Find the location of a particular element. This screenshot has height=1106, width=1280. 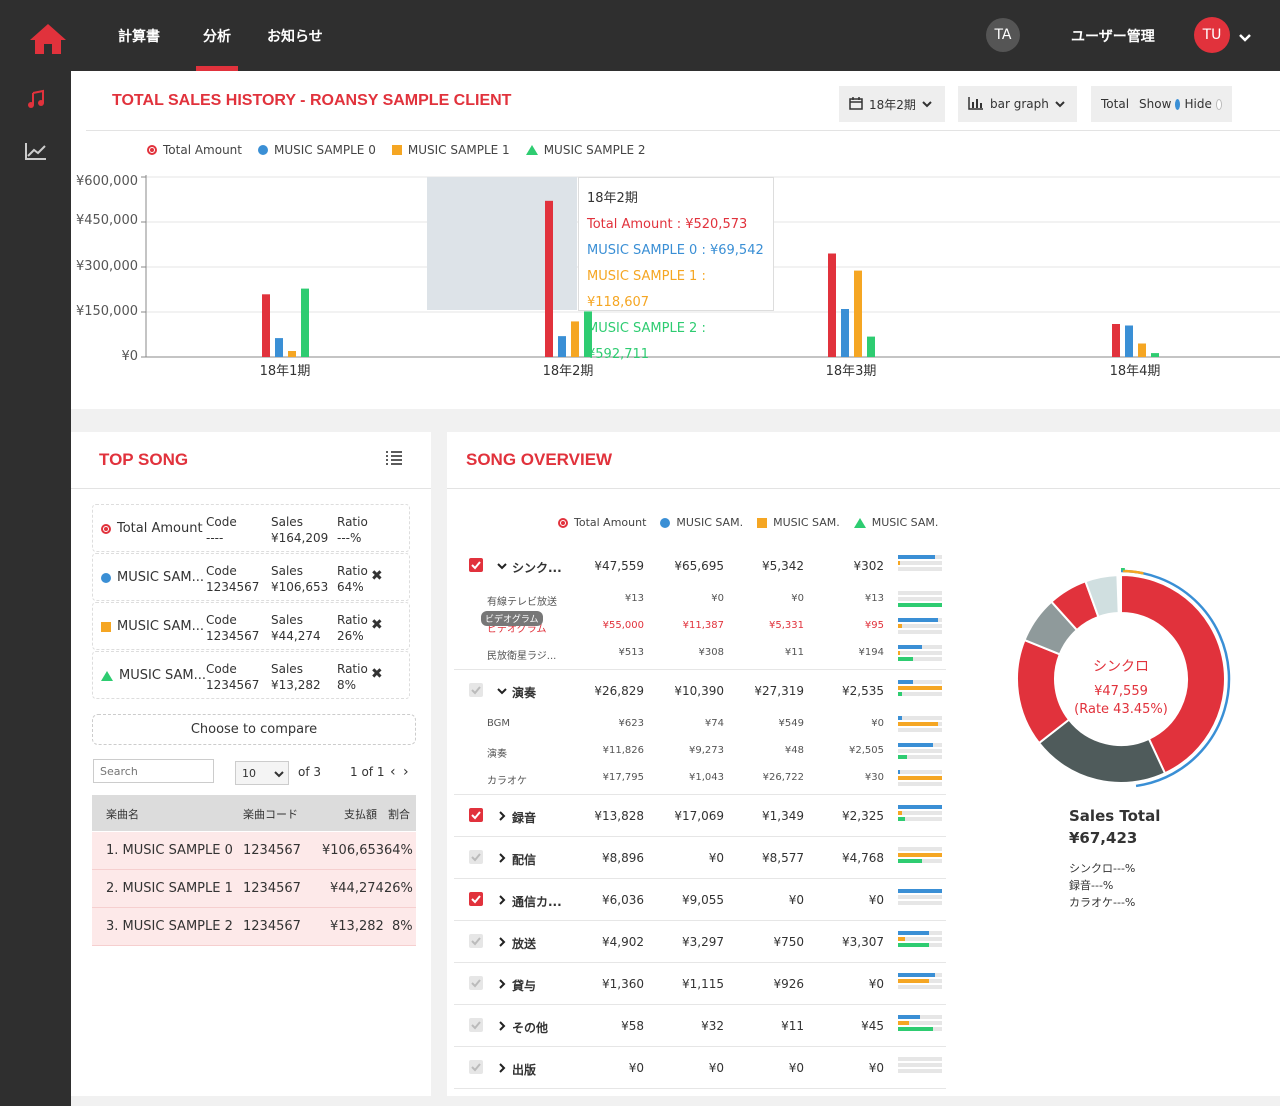

avatar-tu: TU is located at coordinates (1212, 35).